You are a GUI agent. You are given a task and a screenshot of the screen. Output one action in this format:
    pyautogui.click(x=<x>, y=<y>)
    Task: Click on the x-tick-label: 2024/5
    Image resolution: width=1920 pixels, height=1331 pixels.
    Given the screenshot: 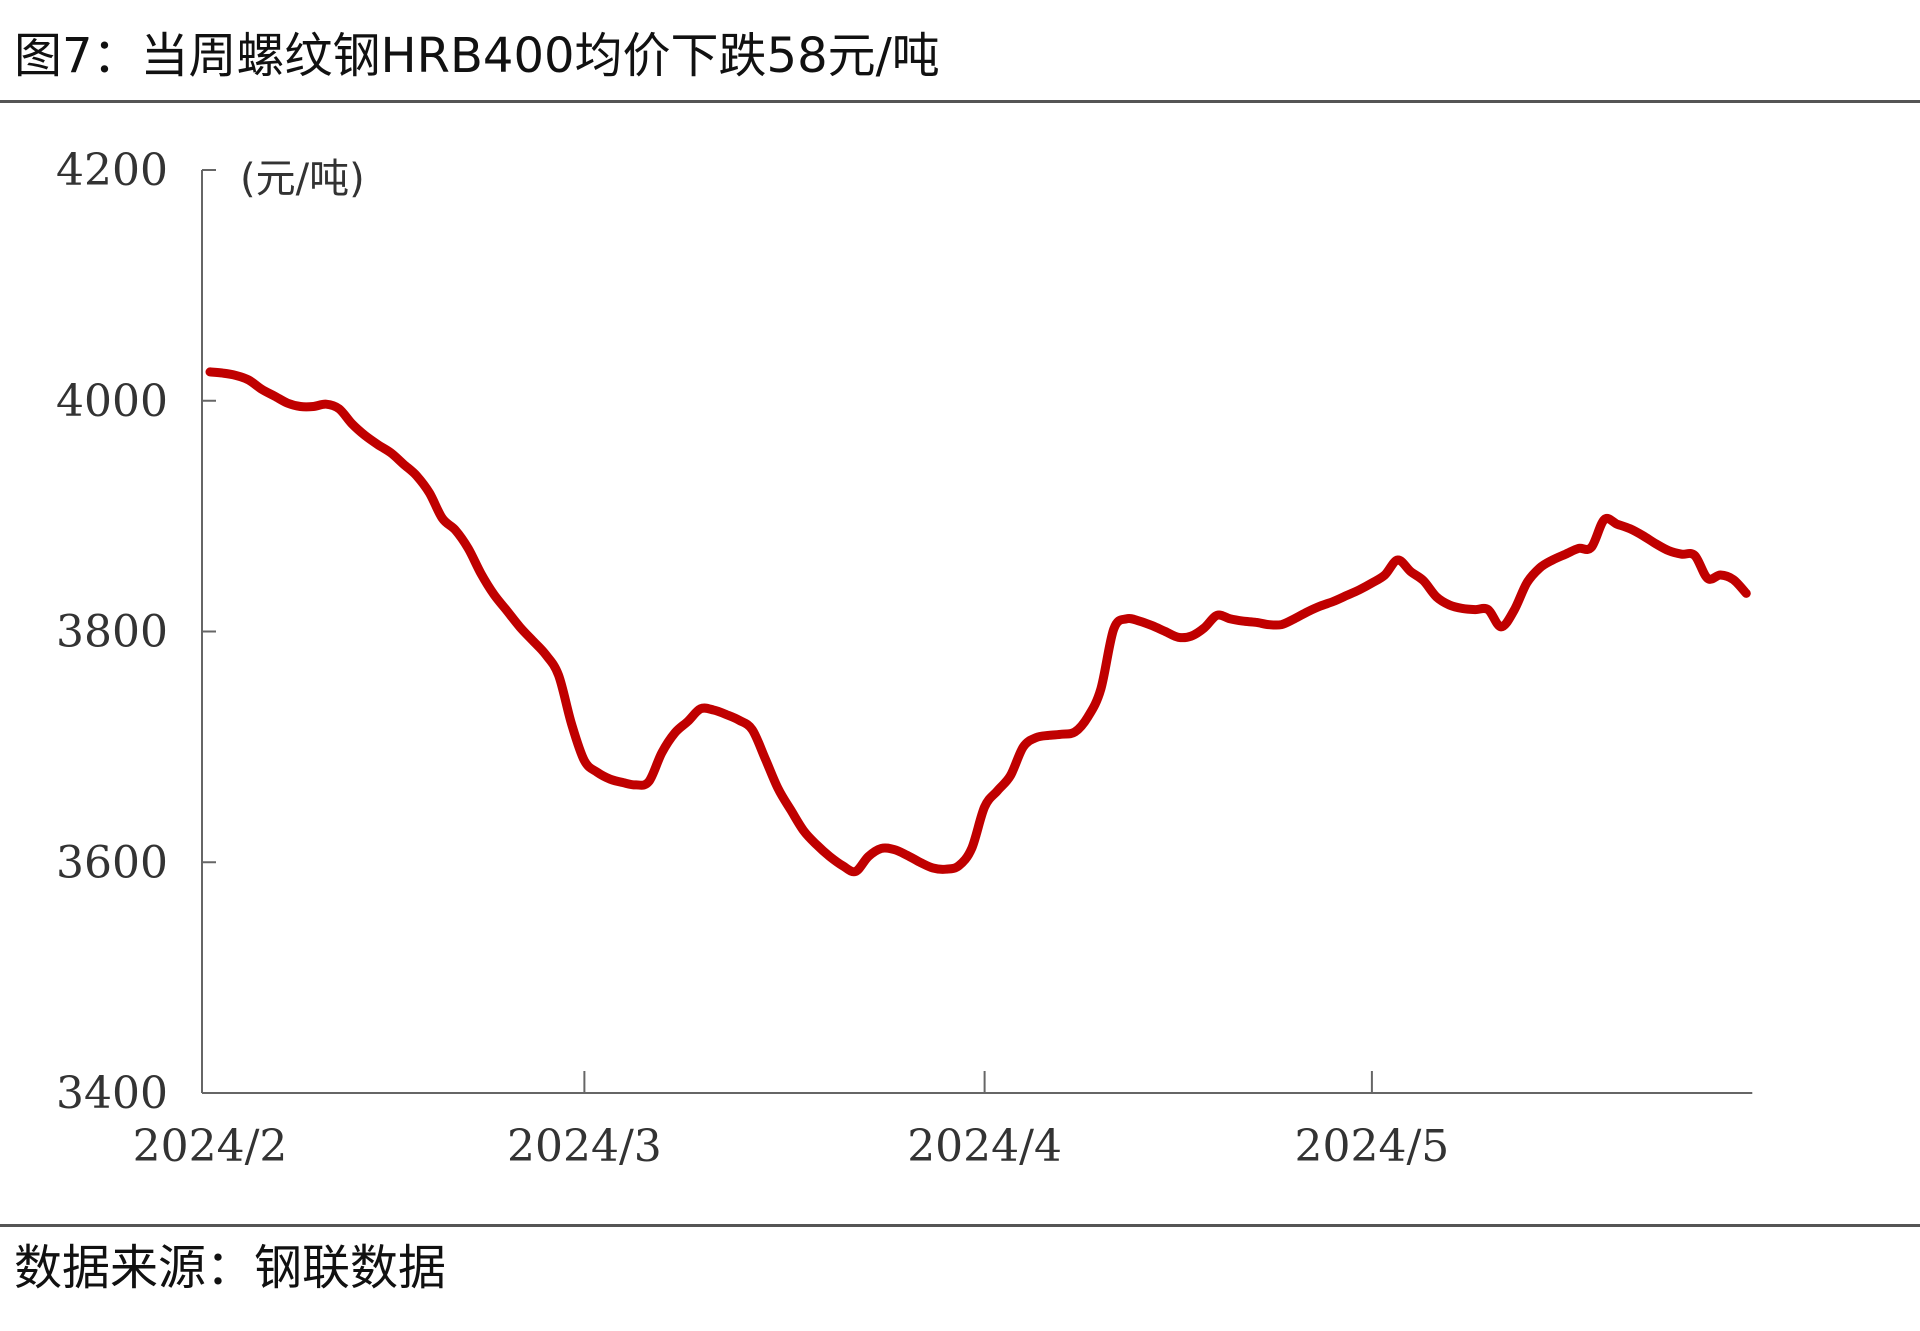 What is the action you would take?
    pyautogui.click(x=1372, y=1146)
    